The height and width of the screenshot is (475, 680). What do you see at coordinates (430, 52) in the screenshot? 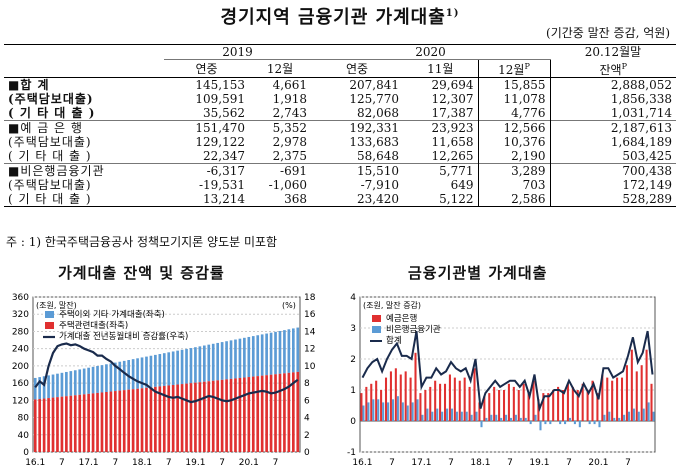
I see `year-2020: 2020` at bounding box center [430, 52].